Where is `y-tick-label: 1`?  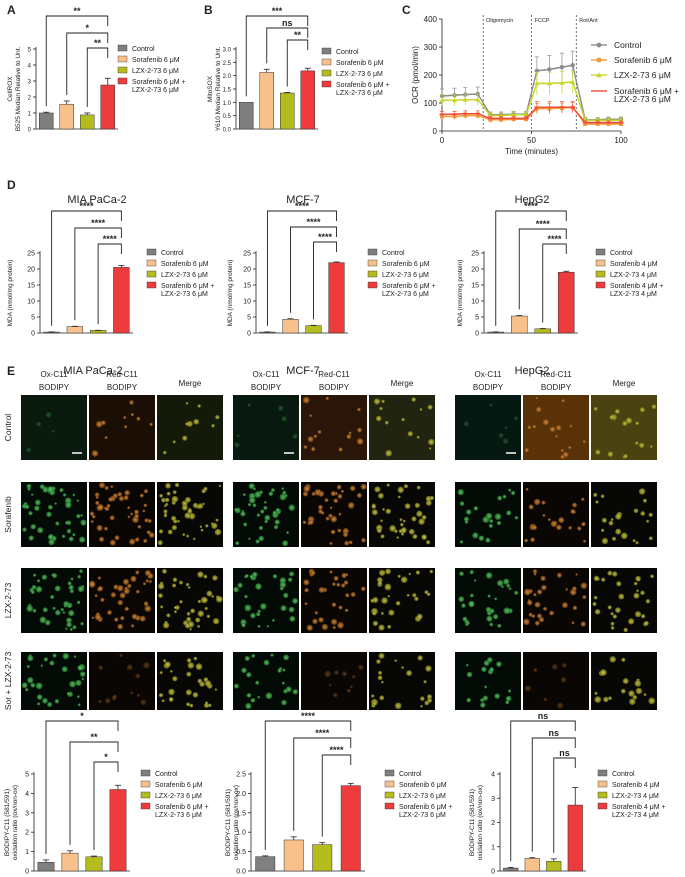
y-tick-label: 1 is located at coordinates (493, 847).